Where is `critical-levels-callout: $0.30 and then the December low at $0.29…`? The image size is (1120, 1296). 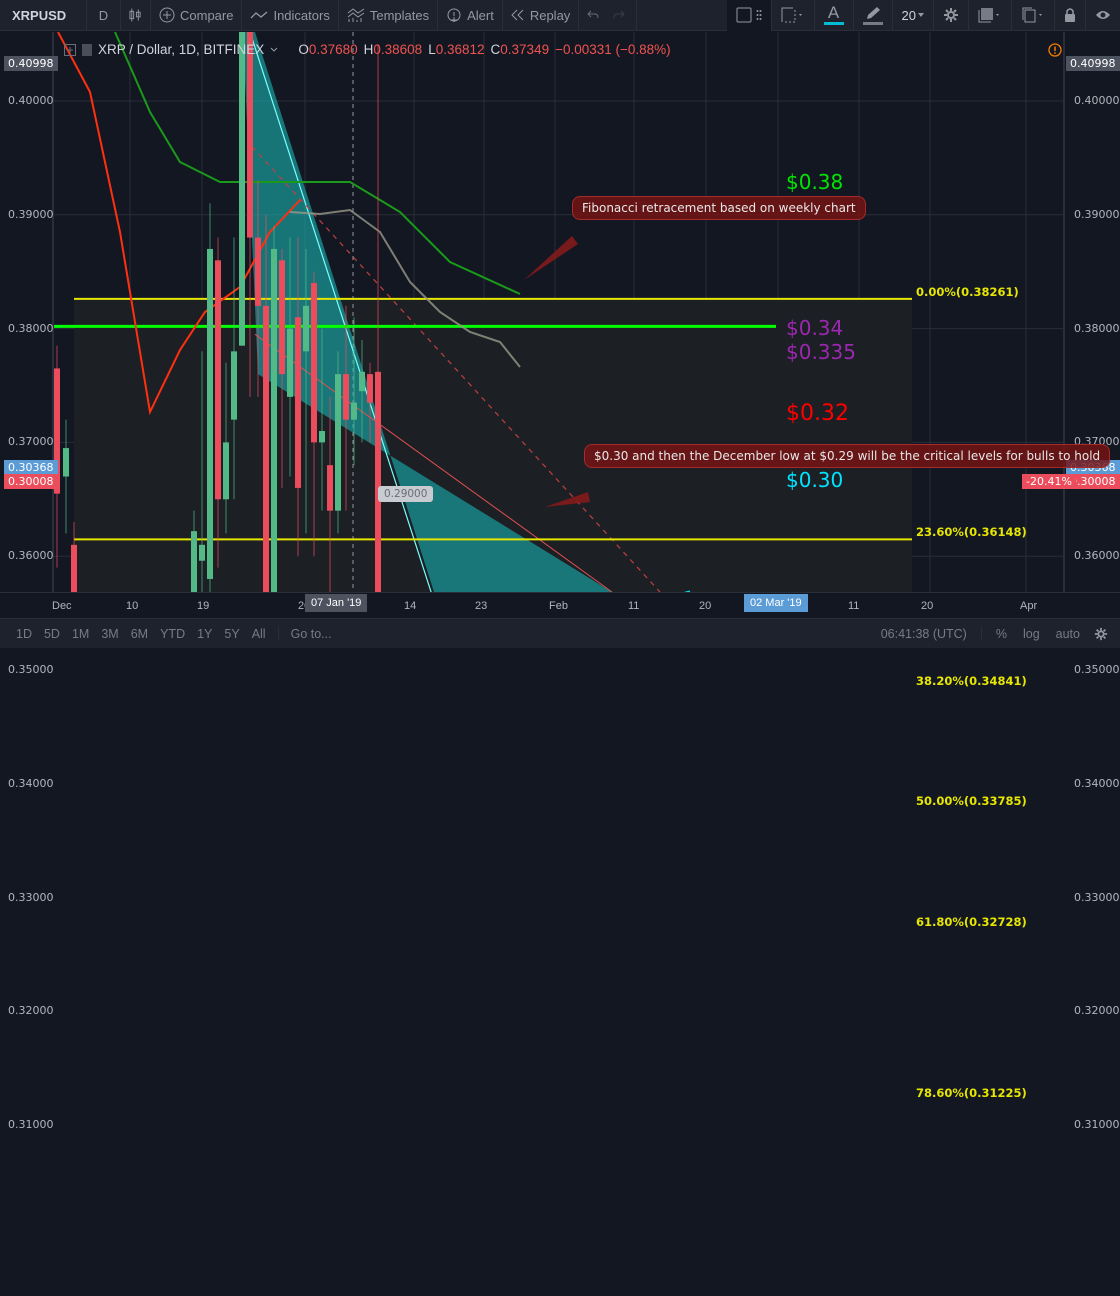
critical-levels-callout: $0.30 and then the December low at $0.29… is located at coordinates (847, 456).